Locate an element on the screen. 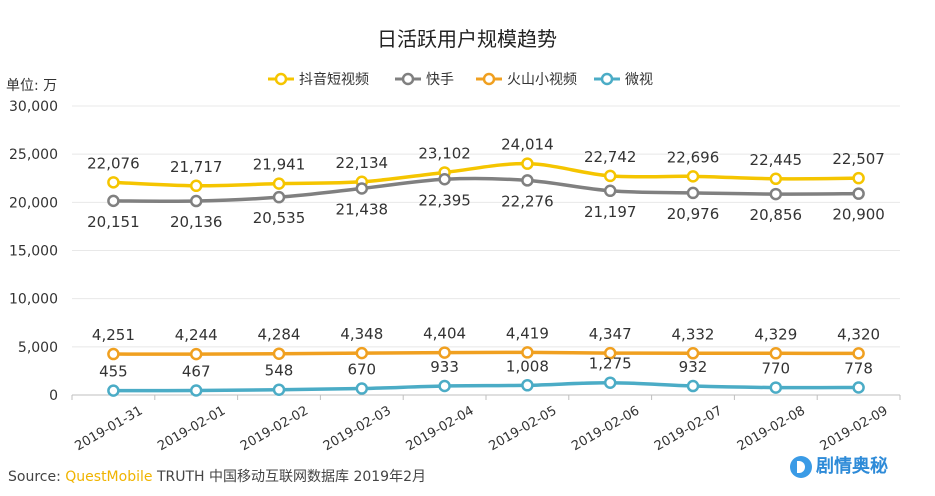 This screenshot has height=496, width=935. data-label: 4,284 is located at coordinates (279, 335).